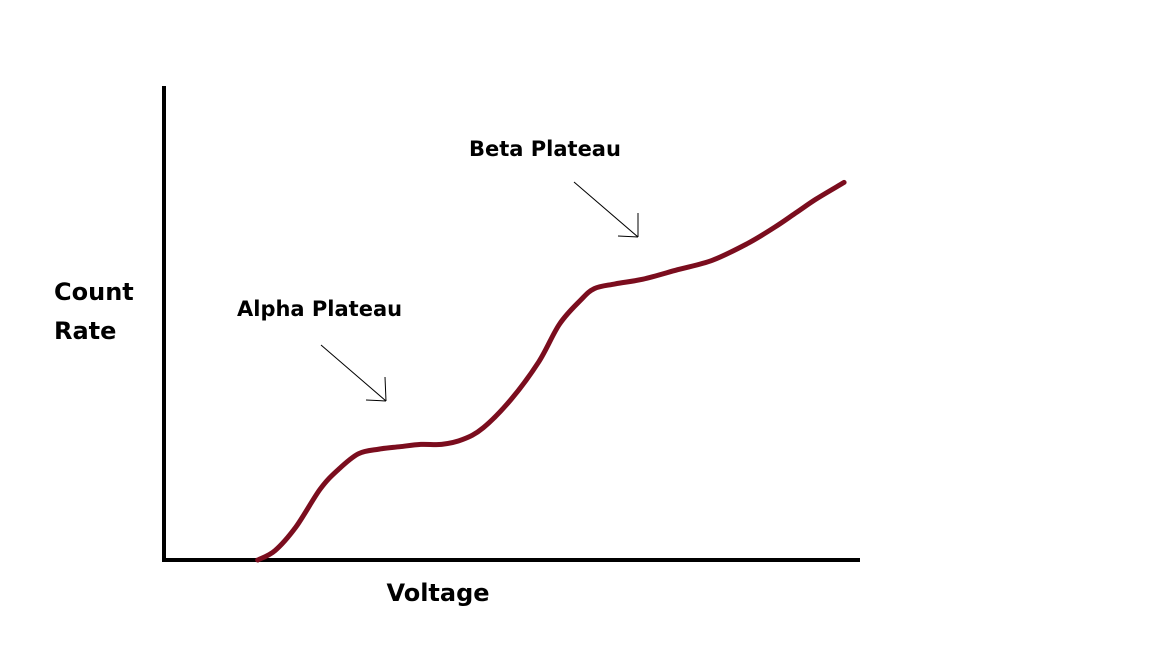 The height and width of the screenshot is (648, 1152). I want to click on x-axis-label: Voltage, so click(437, 593).